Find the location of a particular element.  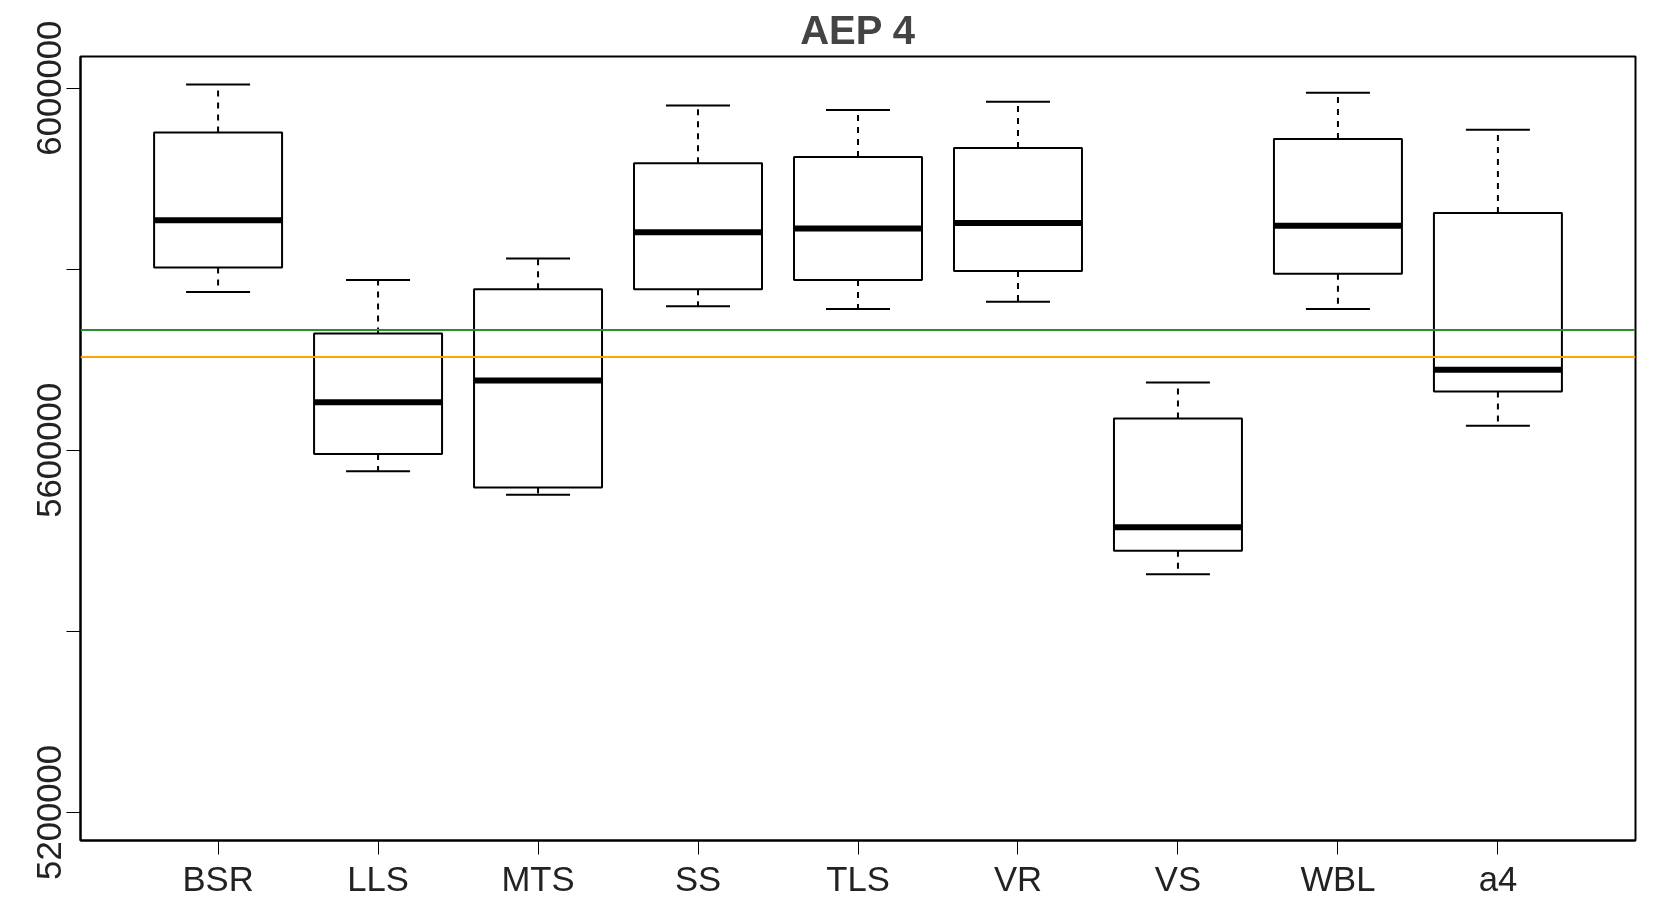

x-tick-label: VR is located at coordinates (1018, 878).